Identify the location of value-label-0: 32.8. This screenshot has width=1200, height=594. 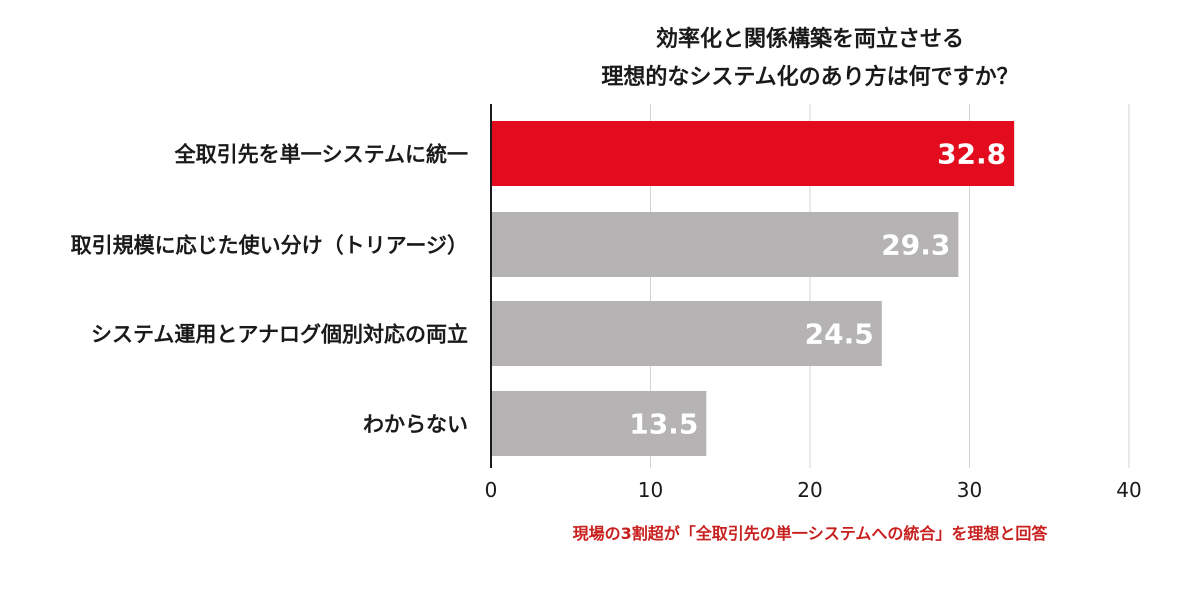
(971, 154).